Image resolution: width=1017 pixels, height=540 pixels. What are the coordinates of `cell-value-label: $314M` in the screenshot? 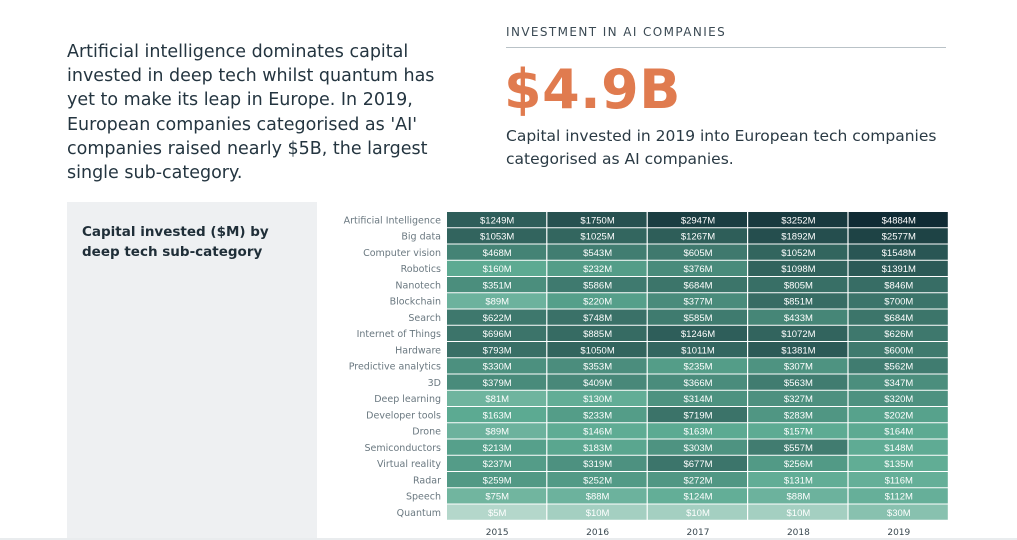 It's located at (697, 399).